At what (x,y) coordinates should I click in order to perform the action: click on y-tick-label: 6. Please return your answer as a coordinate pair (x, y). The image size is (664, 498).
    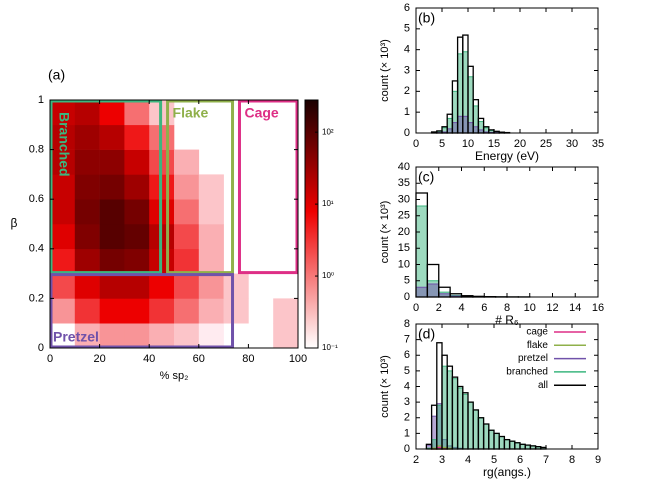
    Looking at the image, I should click on (407, 355).